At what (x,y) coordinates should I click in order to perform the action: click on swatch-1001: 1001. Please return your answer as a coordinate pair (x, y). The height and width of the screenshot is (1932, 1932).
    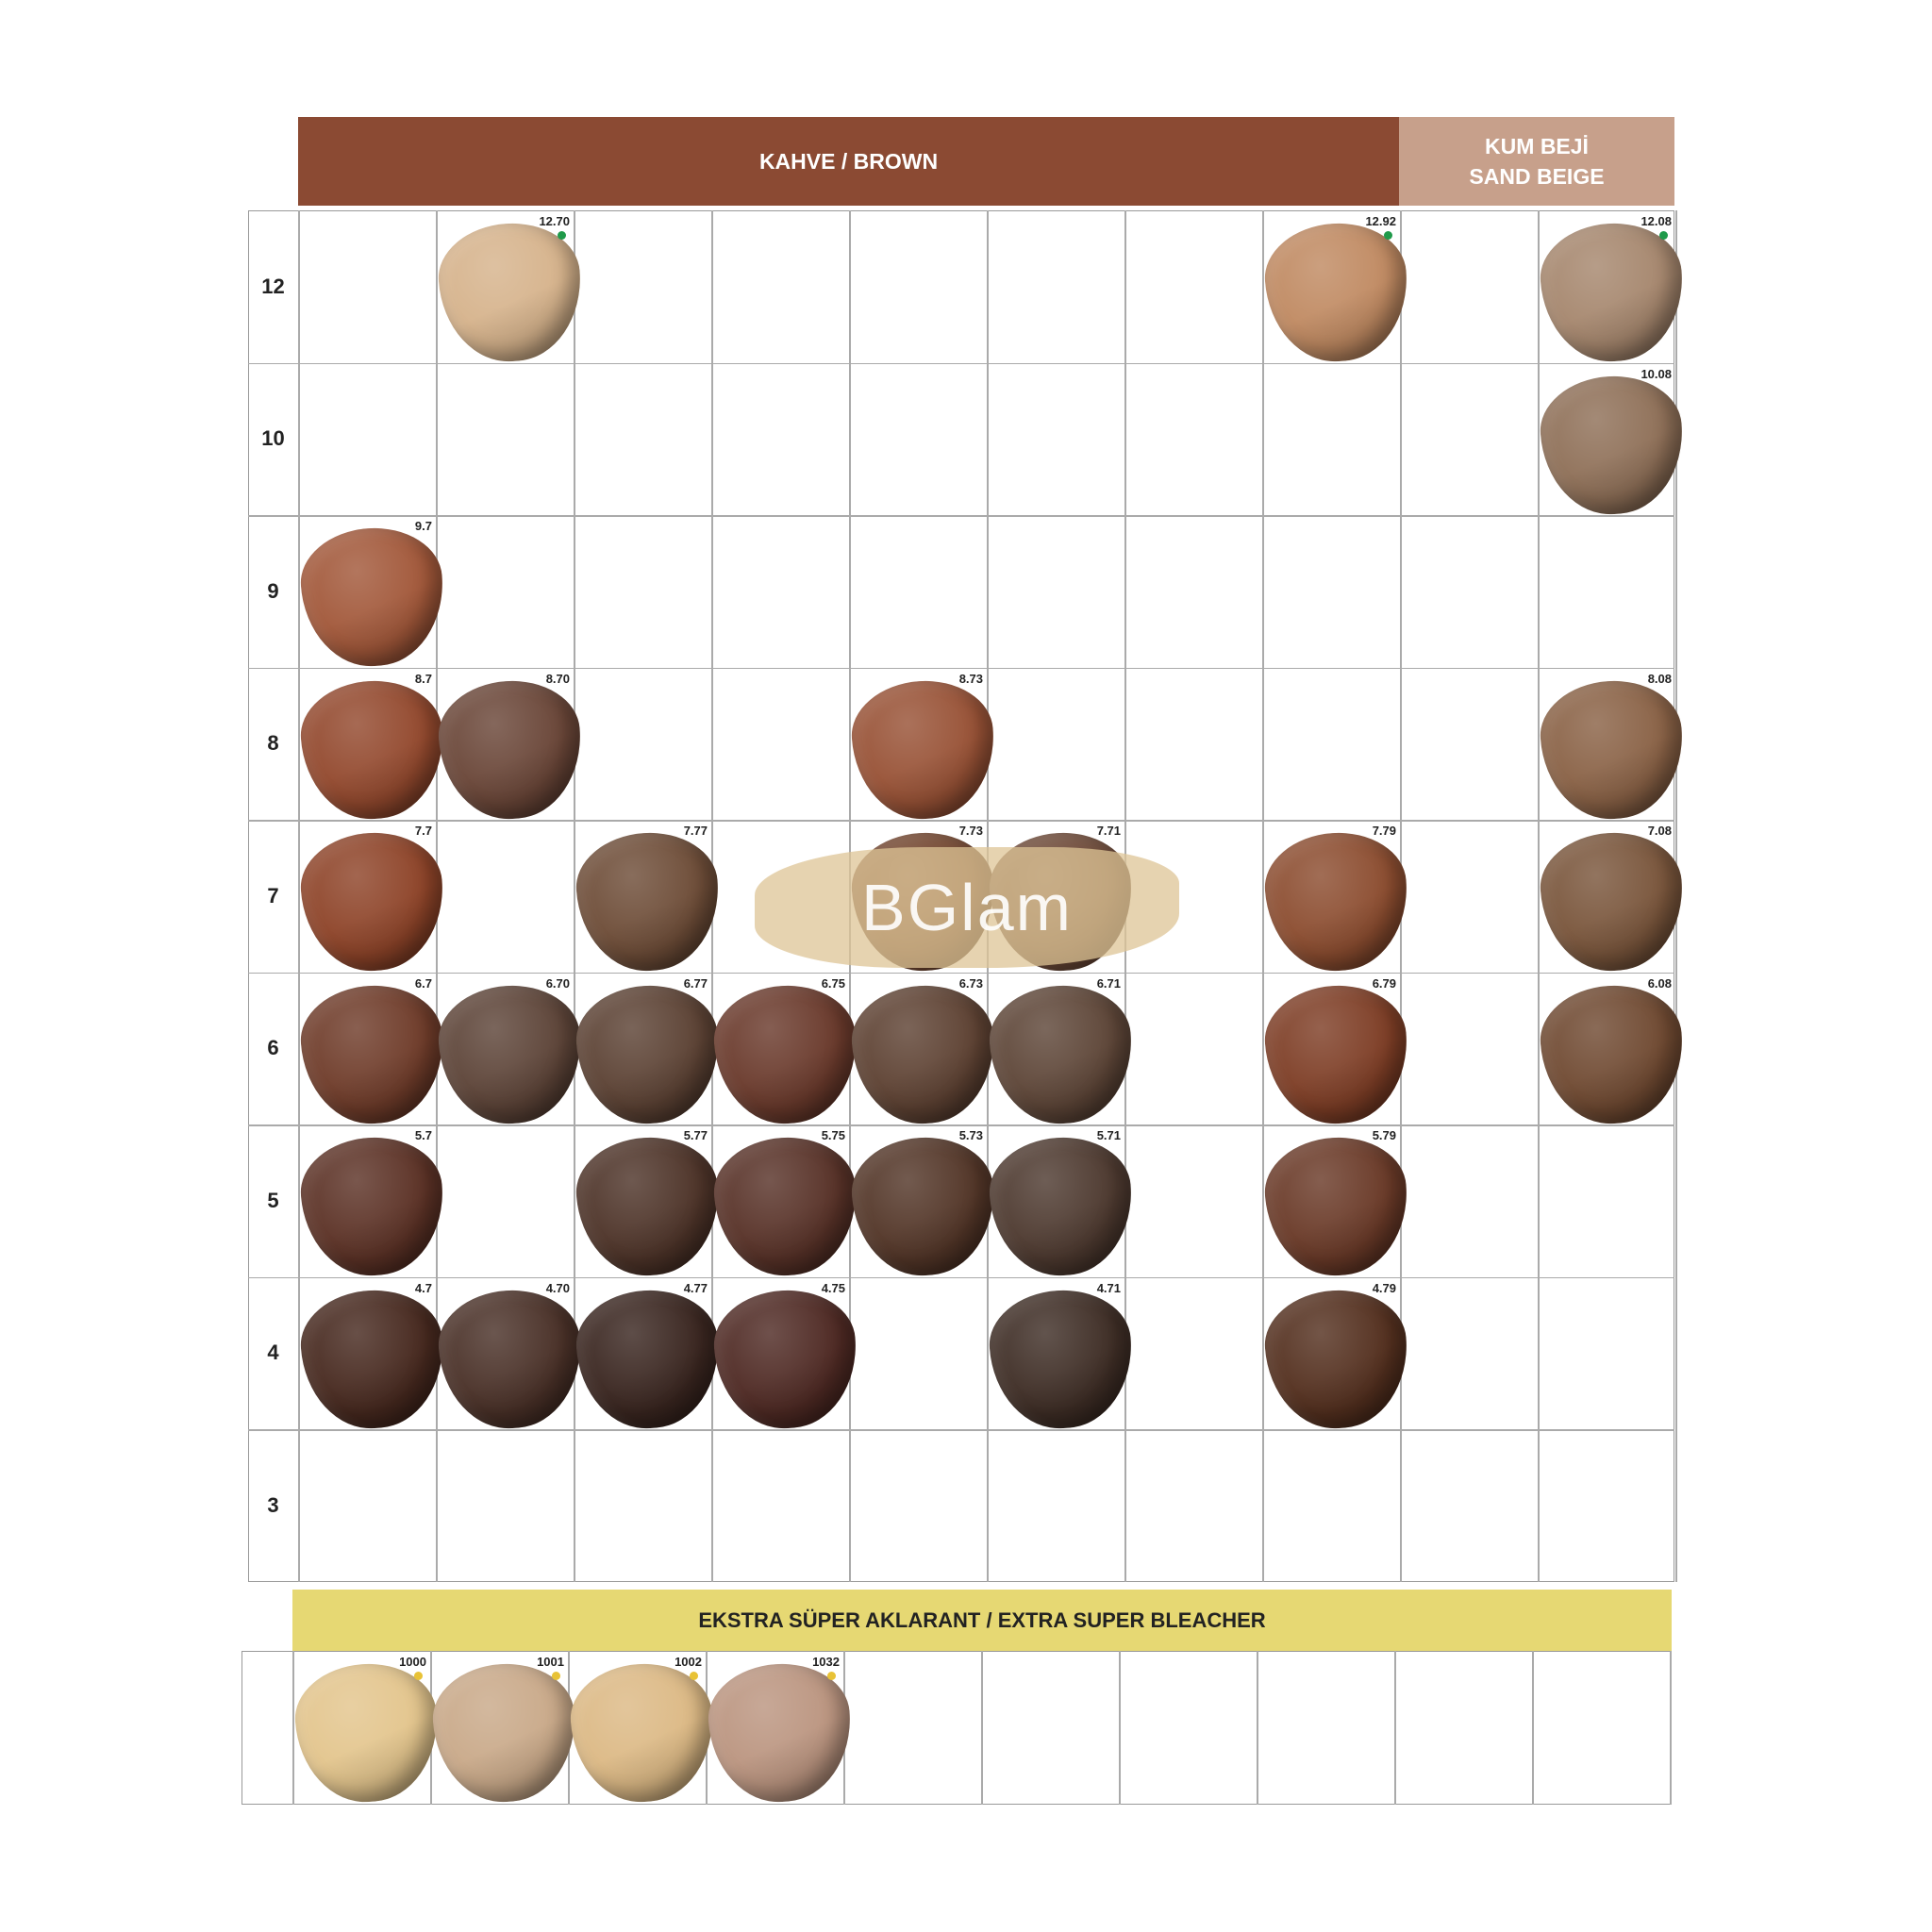
    Looking at the image, I should click on (505, 1729).